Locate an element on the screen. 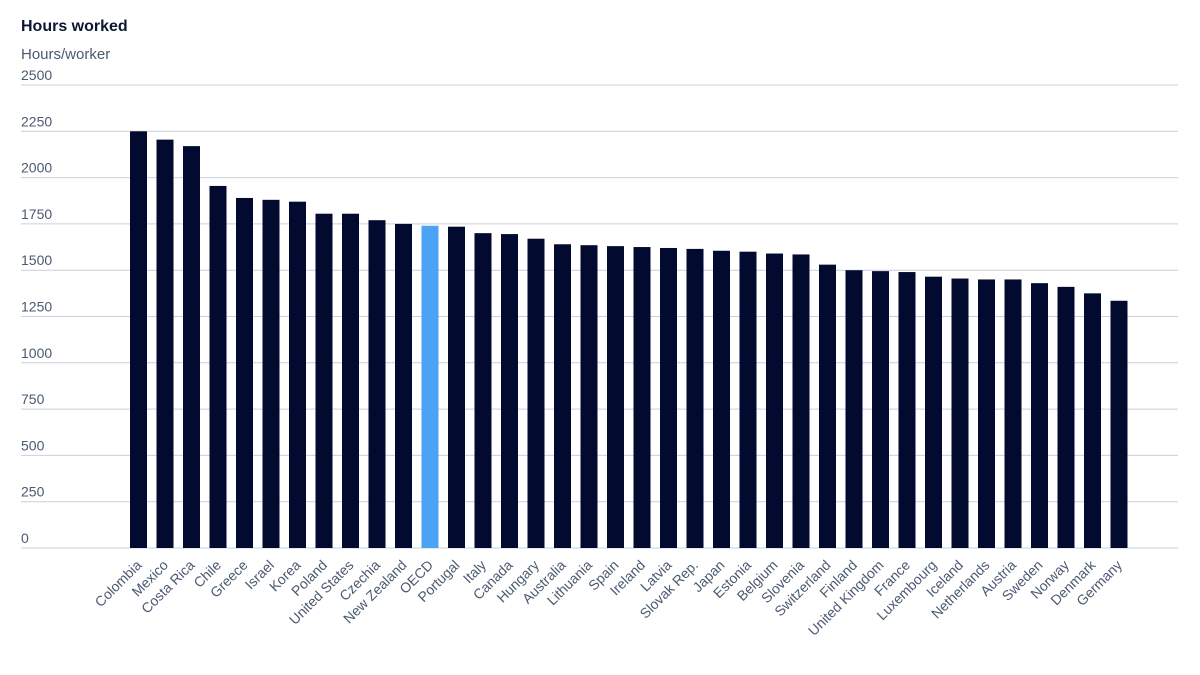  bar-lithuania is located at coordinates (589, 396).